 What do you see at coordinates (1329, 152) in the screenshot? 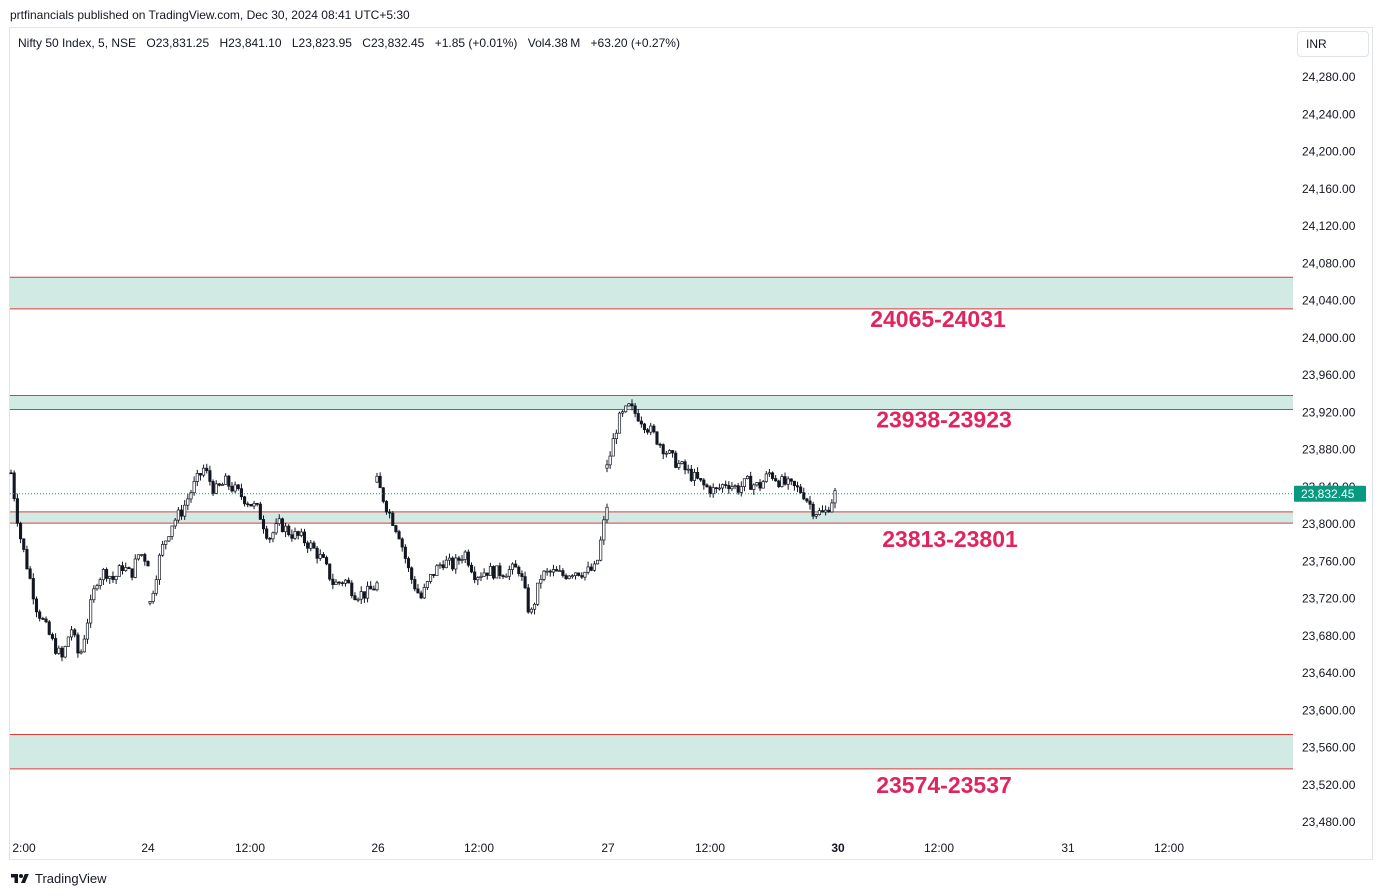
I see `y-tick-label: 24,200.00` at bounding box center [1329, 152].